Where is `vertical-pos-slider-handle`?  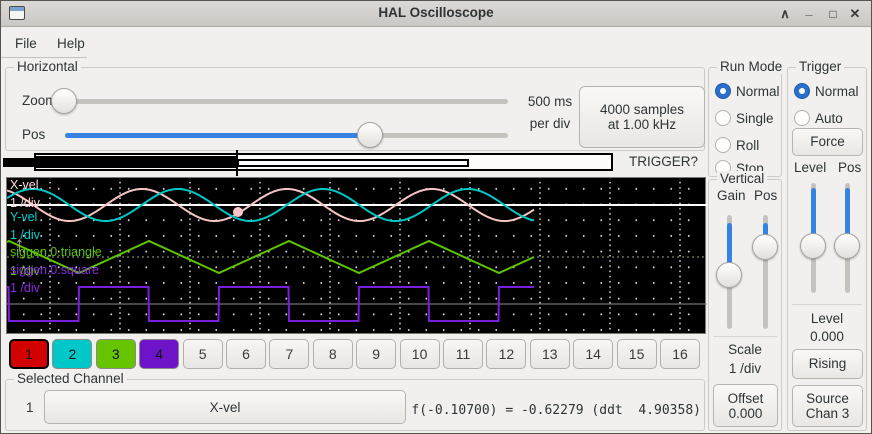
vertical-pos-slider-handle is located at coordinates (765, 247).